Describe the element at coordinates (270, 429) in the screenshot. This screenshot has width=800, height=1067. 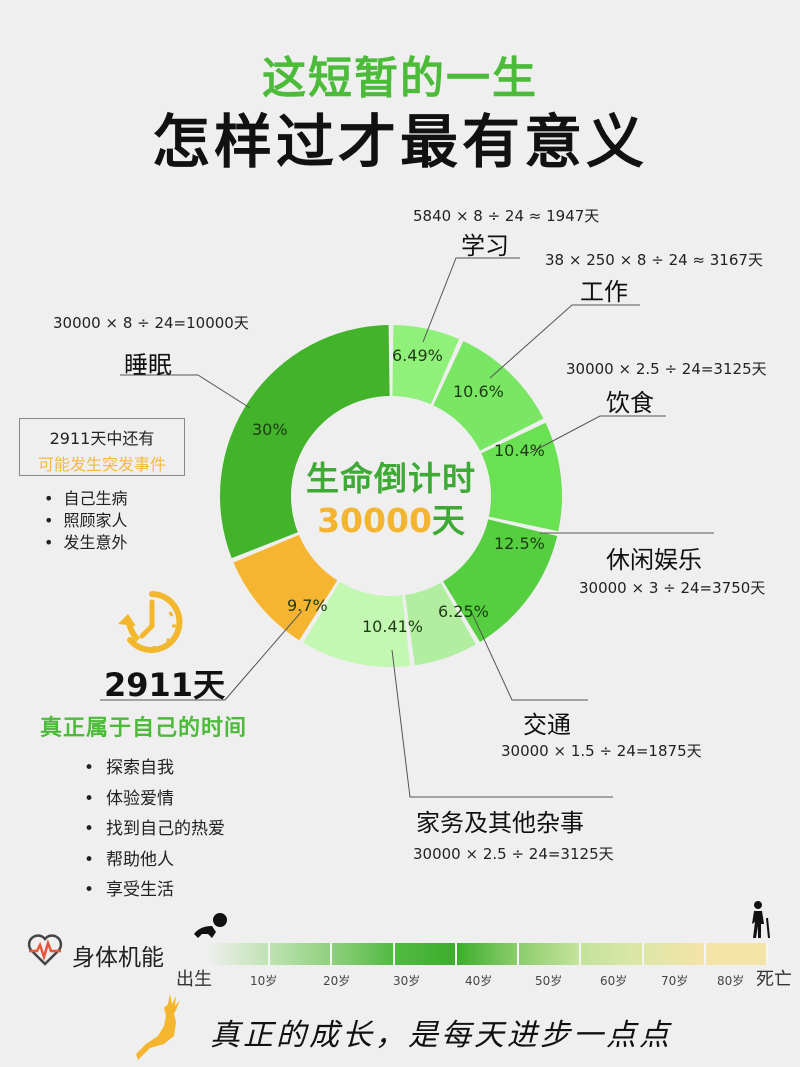
I see `pct-sleep: 30%` at that location.